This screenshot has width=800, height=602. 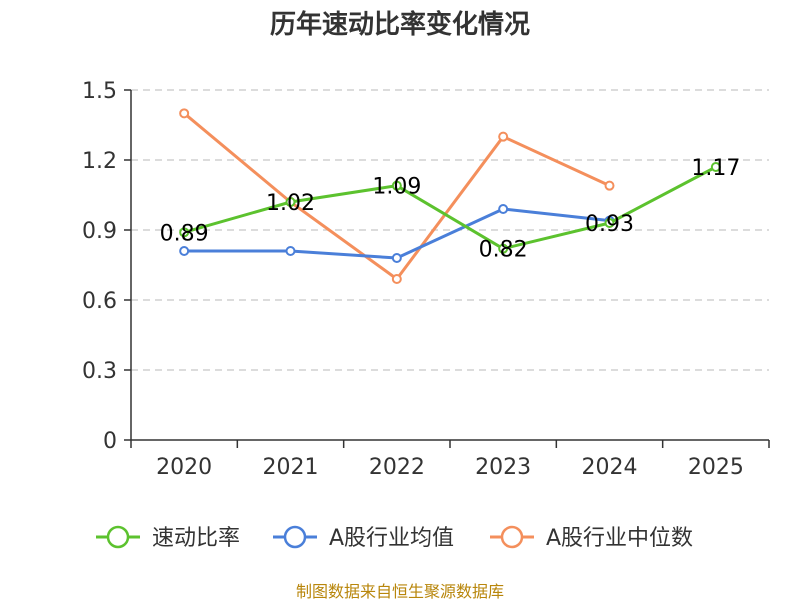 I want to click on series-point-0-2022, so click(x=396, y=185).